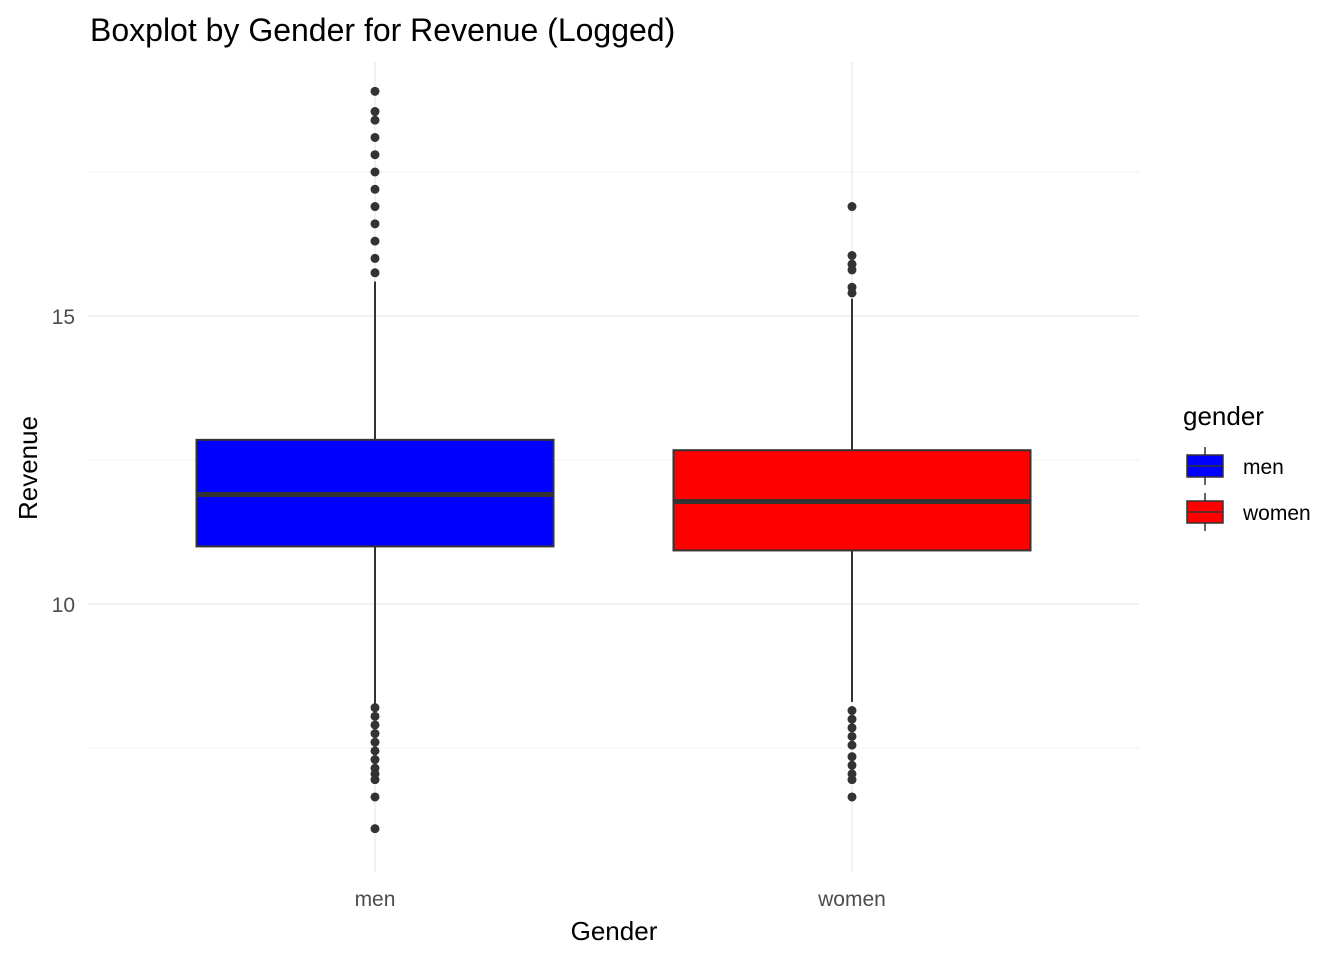 This screenshot has height=960, width=1344. Describe the element at coordinates (1223, 416) in the screenshot. I see `legend-title: gender` at that location.